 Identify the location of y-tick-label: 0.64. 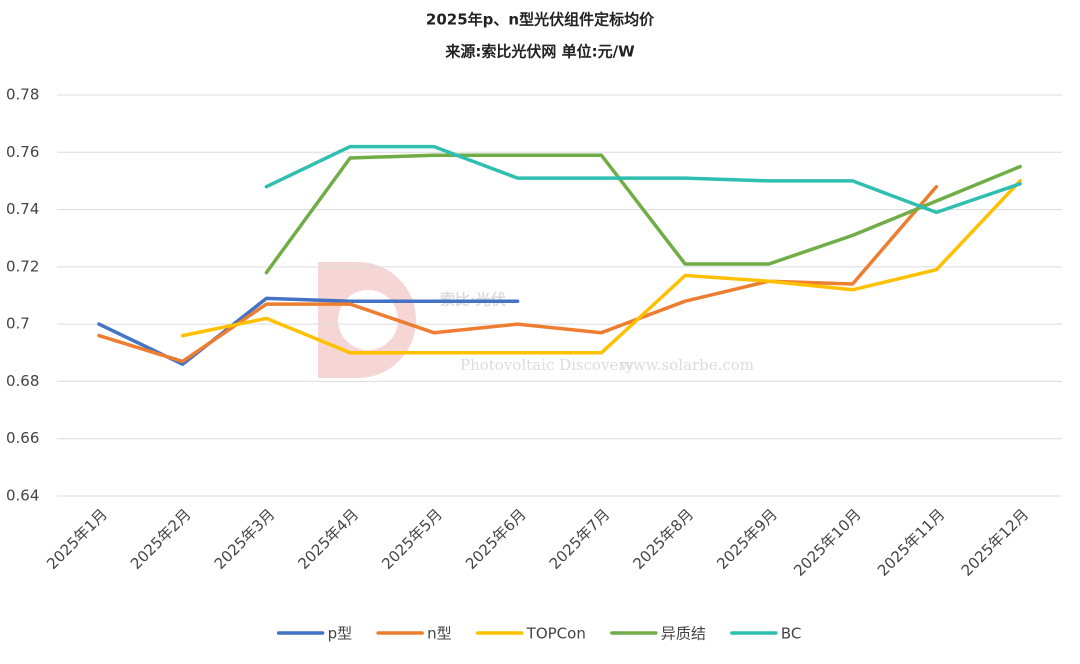
(22, 496).